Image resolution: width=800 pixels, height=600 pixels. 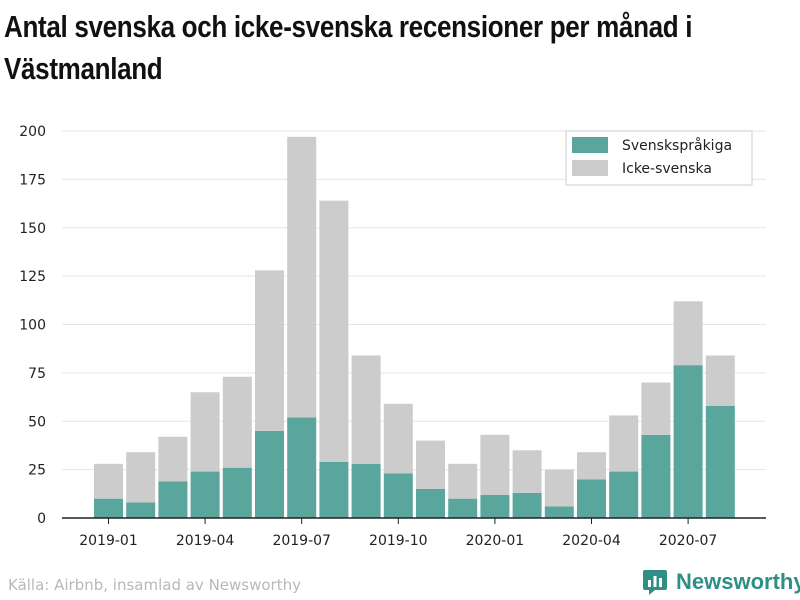 I want to click on y-axis-tick-labels: 0 25 50 75 100 125 150 175 200, so click(x=32, y=325).